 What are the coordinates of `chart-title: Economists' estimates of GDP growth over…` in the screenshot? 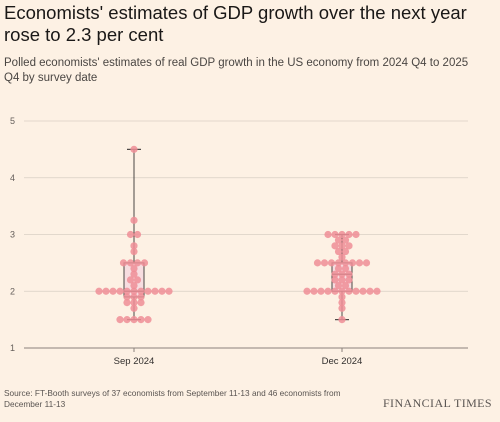 It's located at (235, 23).